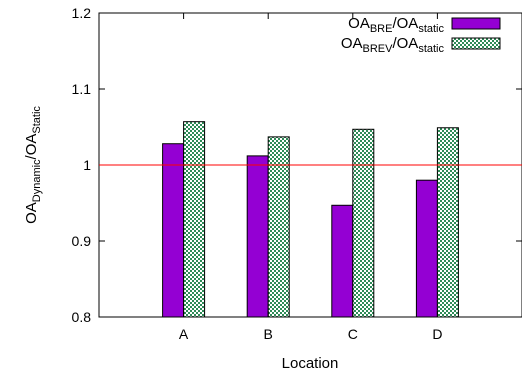 This screenshot has width=522, height=375. I want to click on x-tick-label: B, so click(268, 334).